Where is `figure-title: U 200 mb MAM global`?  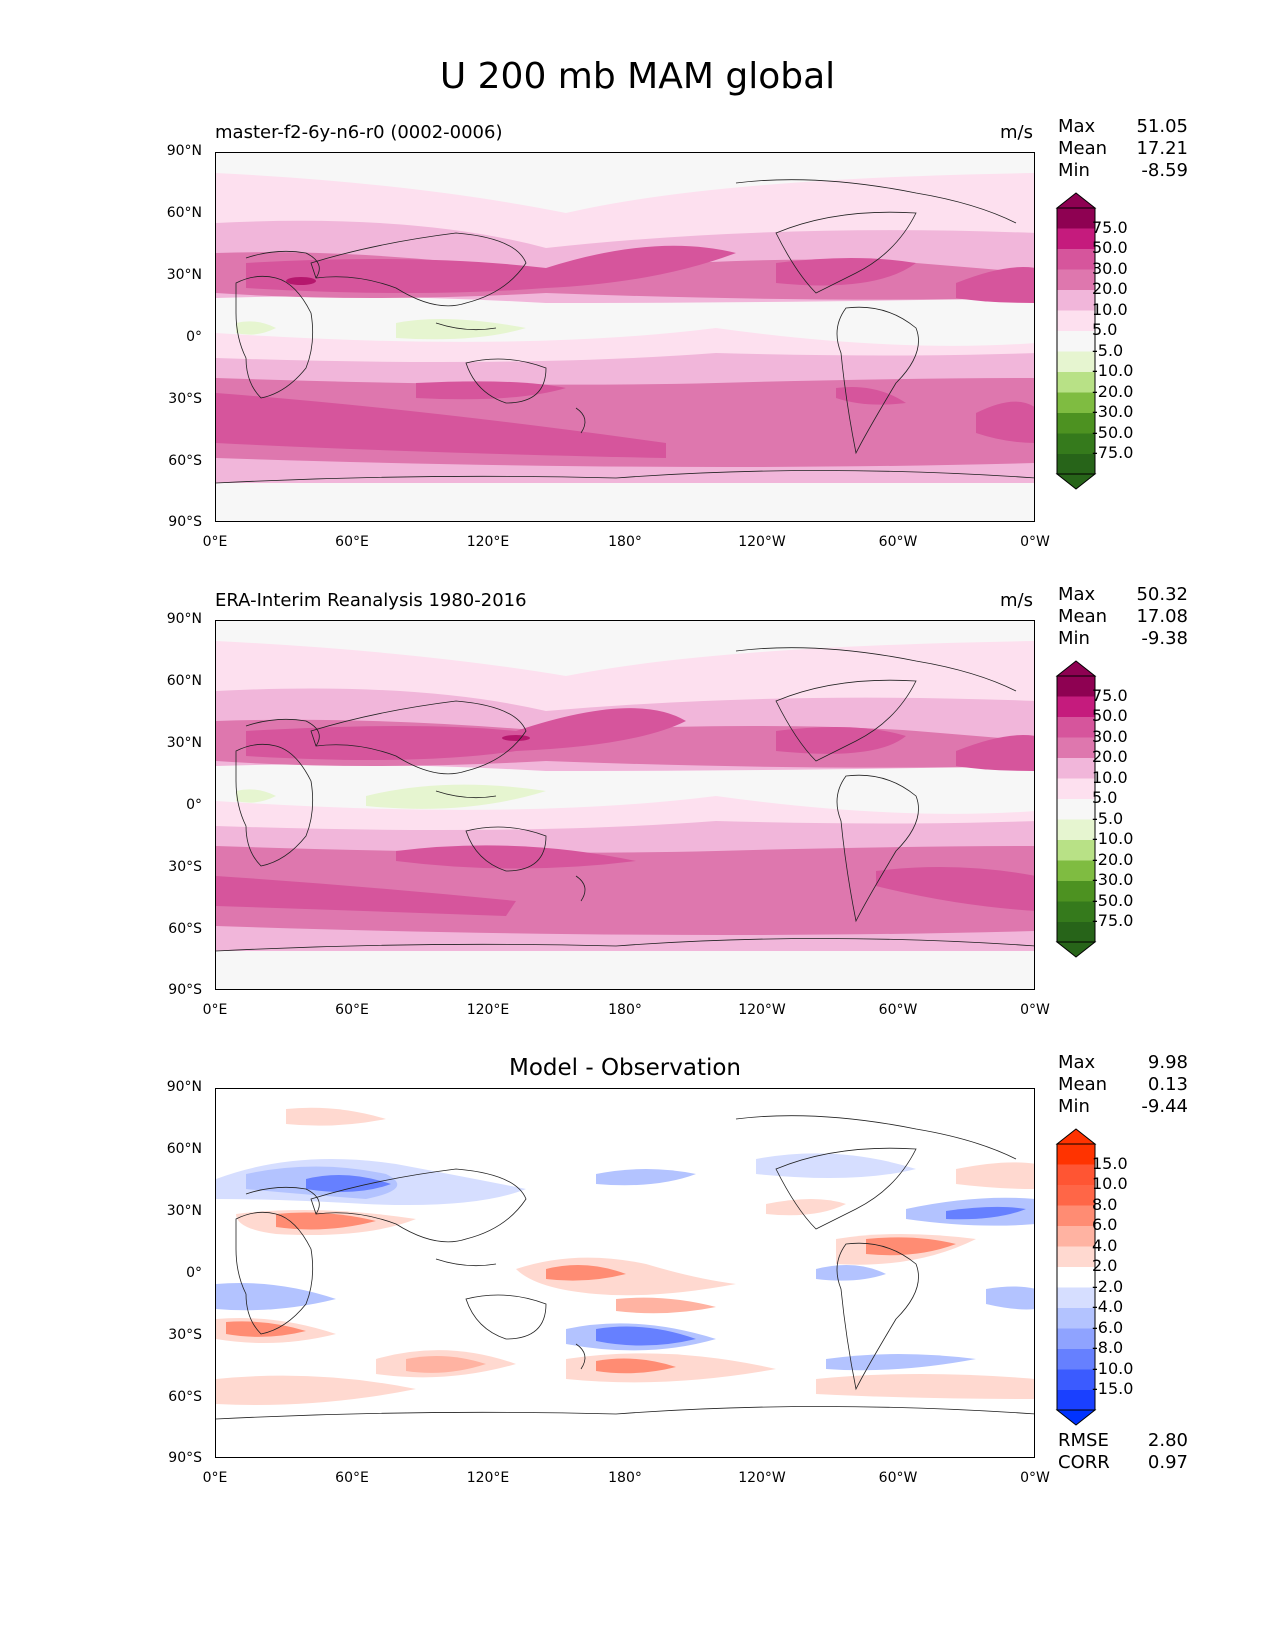
figure-title: U 200 mb MAM global is located at coordinates (637, 76).